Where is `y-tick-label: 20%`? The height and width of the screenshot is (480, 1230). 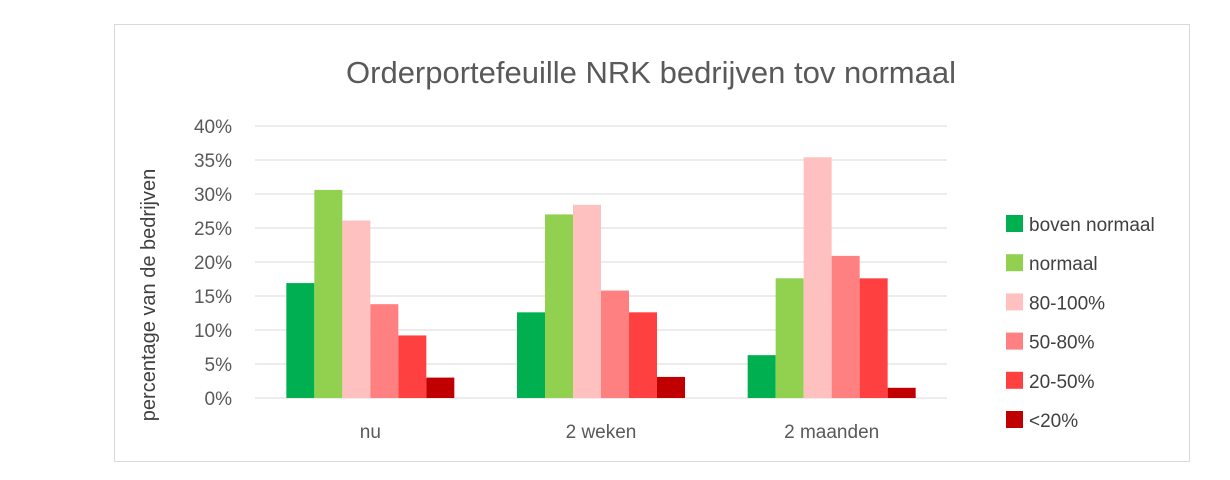 y-tick-label: 20% is located at coordinates (213, 263).